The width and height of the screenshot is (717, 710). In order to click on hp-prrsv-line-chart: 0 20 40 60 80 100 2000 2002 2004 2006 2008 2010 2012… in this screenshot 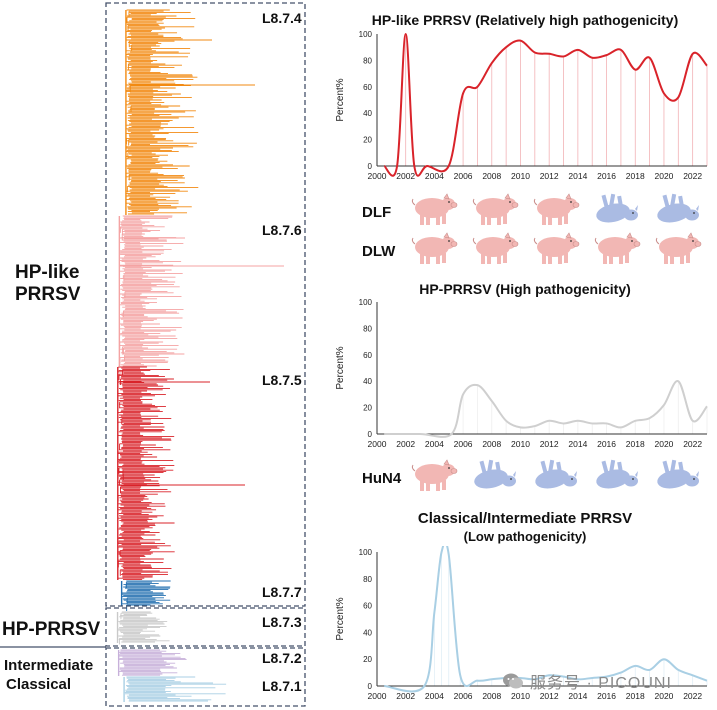, I will do `click(521, 373)`.